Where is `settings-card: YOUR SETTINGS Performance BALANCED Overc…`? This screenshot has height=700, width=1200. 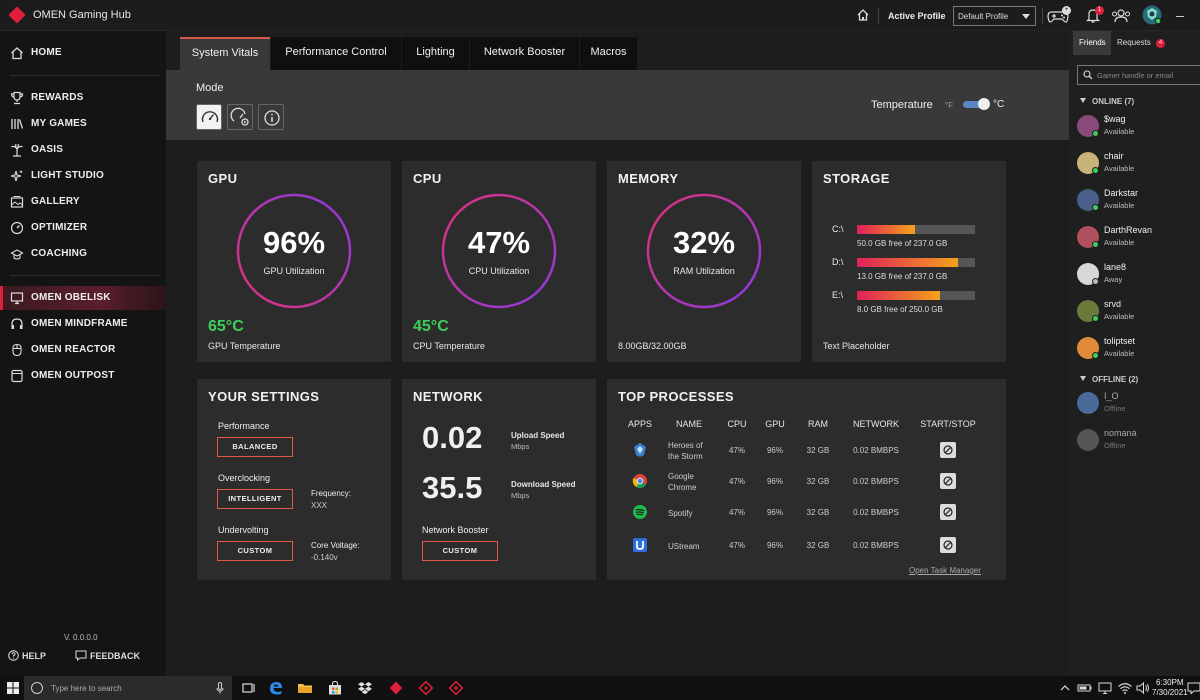 settings-card: YOUR SETTINGS Performance BALANCED Overc… is located at coordinates (294, 479).